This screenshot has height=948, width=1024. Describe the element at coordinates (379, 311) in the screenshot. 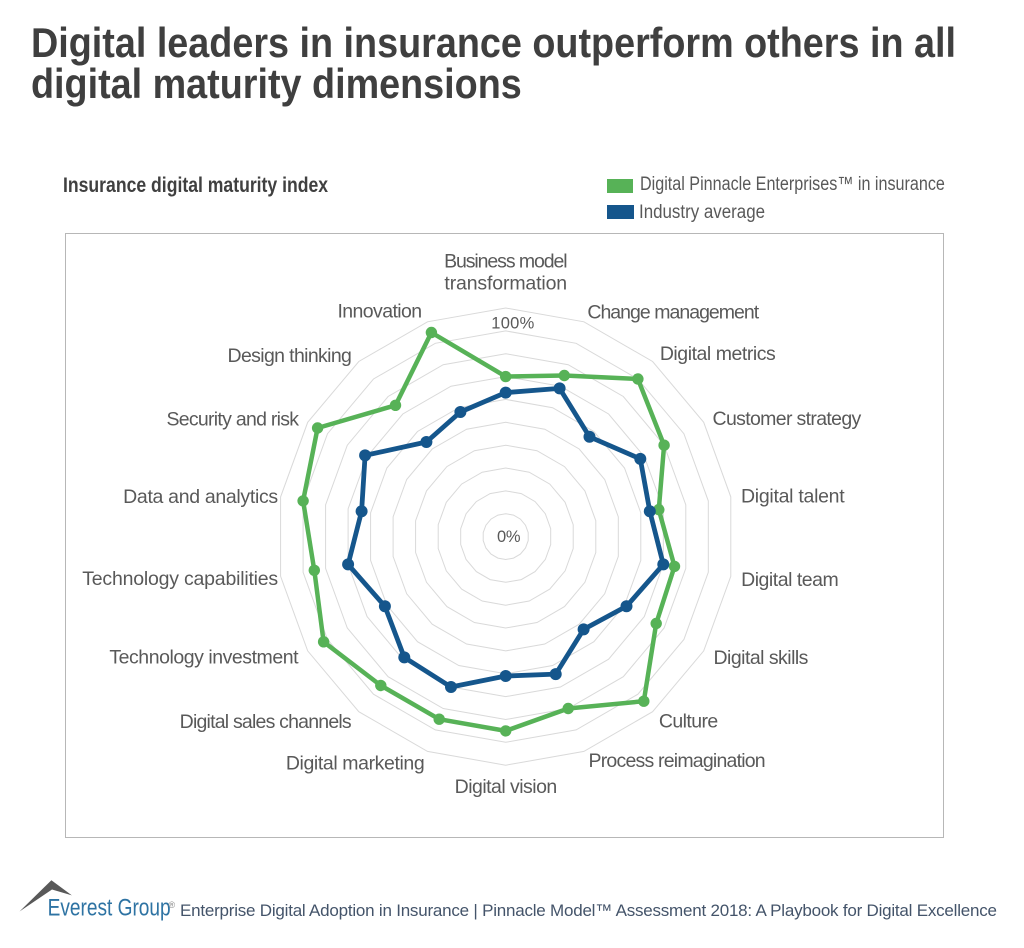

I see `svg-text: Innovation` at that location.